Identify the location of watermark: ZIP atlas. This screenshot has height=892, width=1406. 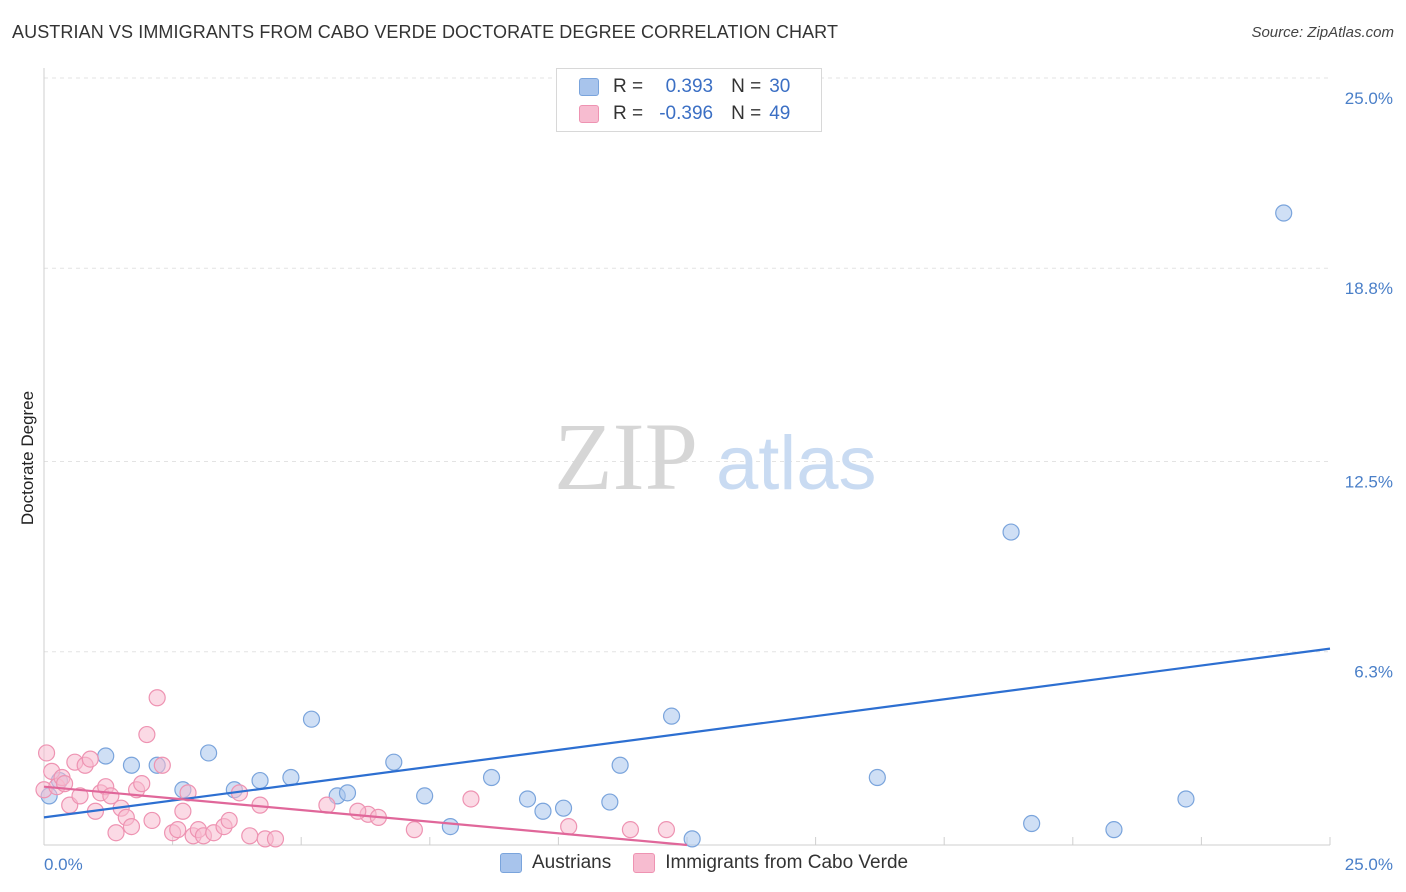
(715, 456).